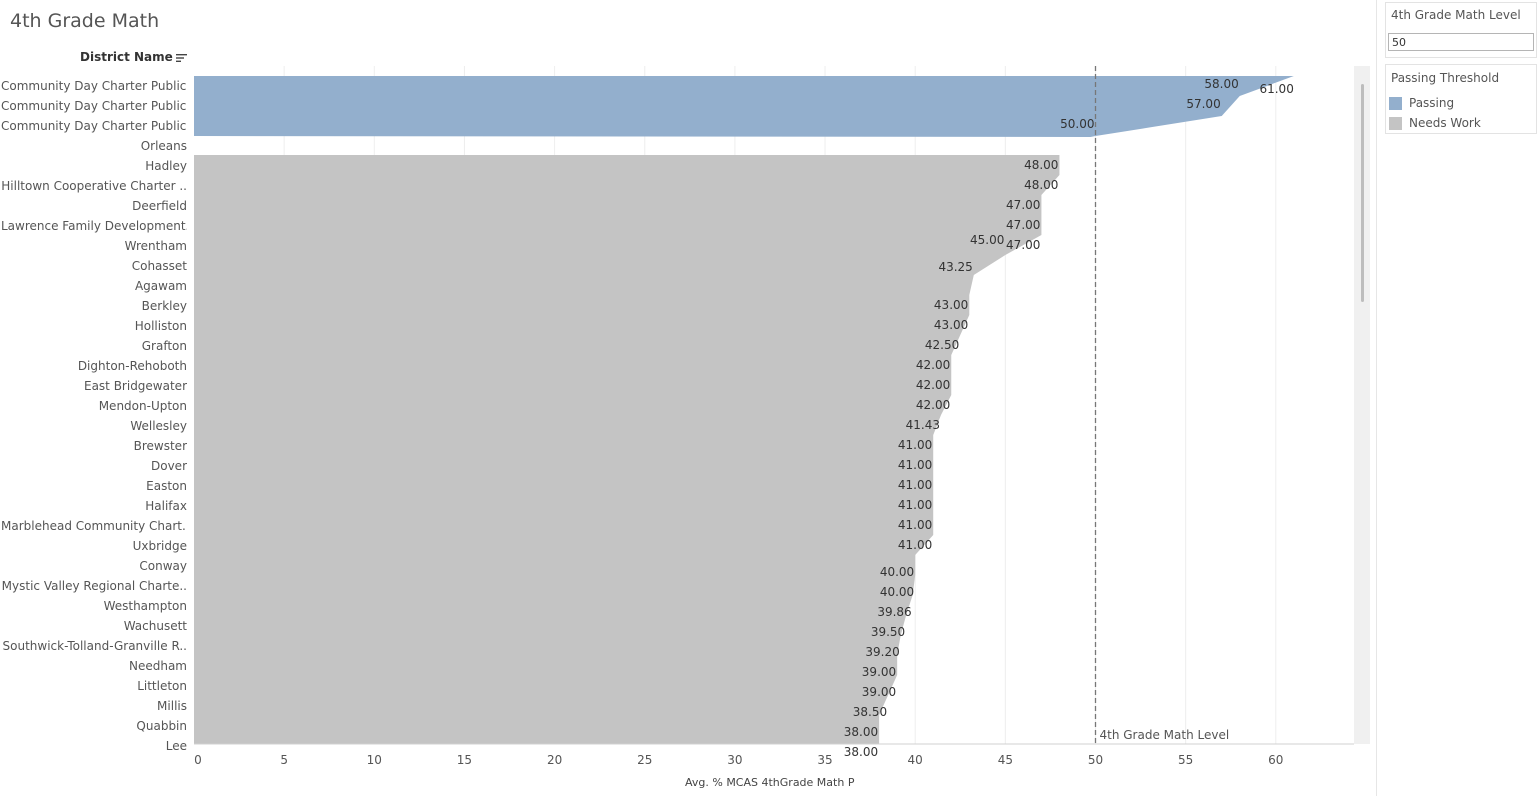 The width and height of the screenshot is (1540, 796). What do you see at coordinates (1185, 760) in the screenshot?
I see `x-tick-label: 55` at bounding box center [1185, 760].